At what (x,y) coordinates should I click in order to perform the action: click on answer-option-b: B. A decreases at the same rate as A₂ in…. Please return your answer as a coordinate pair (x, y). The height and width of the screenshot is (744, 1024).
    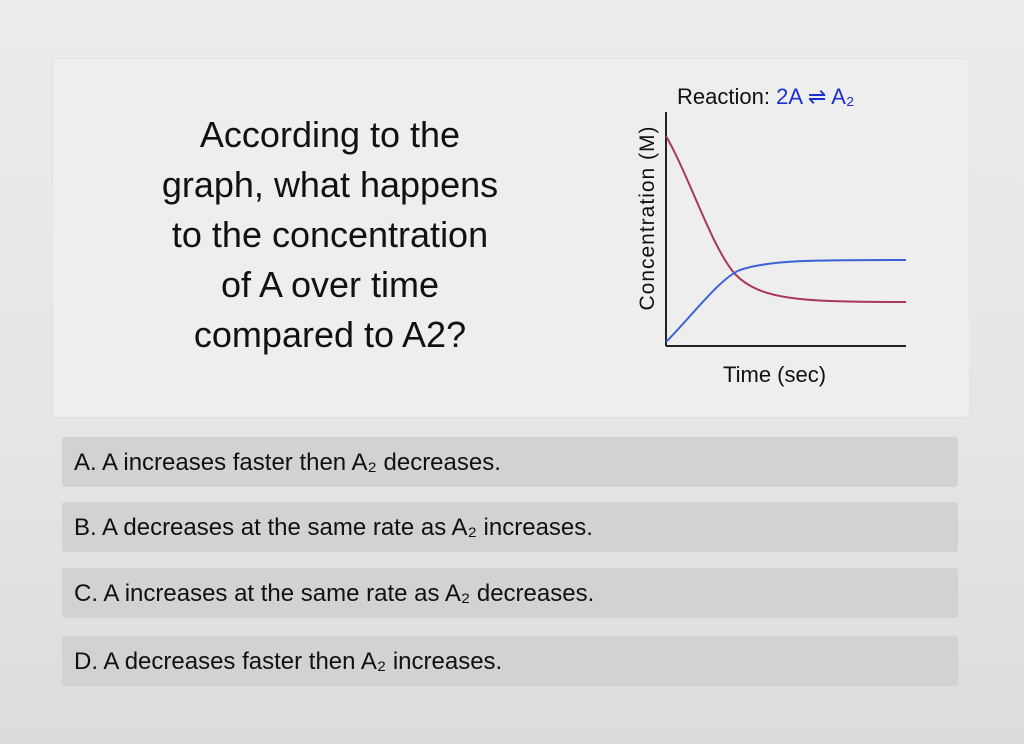
    Looking at the image, I should click on (510, 527).